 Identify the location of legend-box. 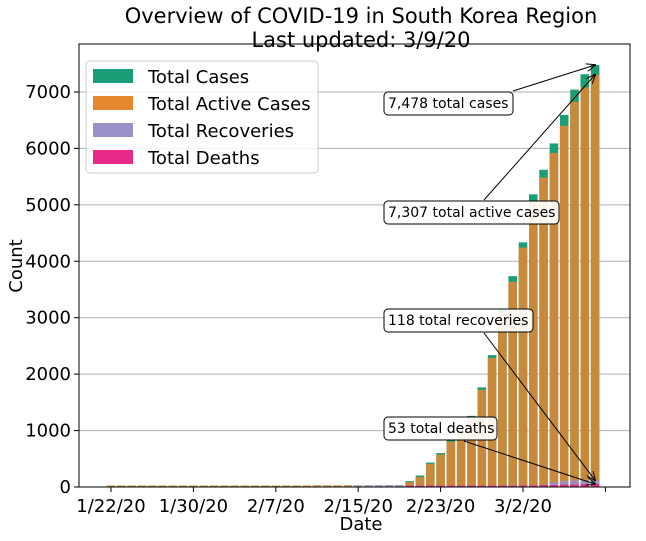
(202, 117).